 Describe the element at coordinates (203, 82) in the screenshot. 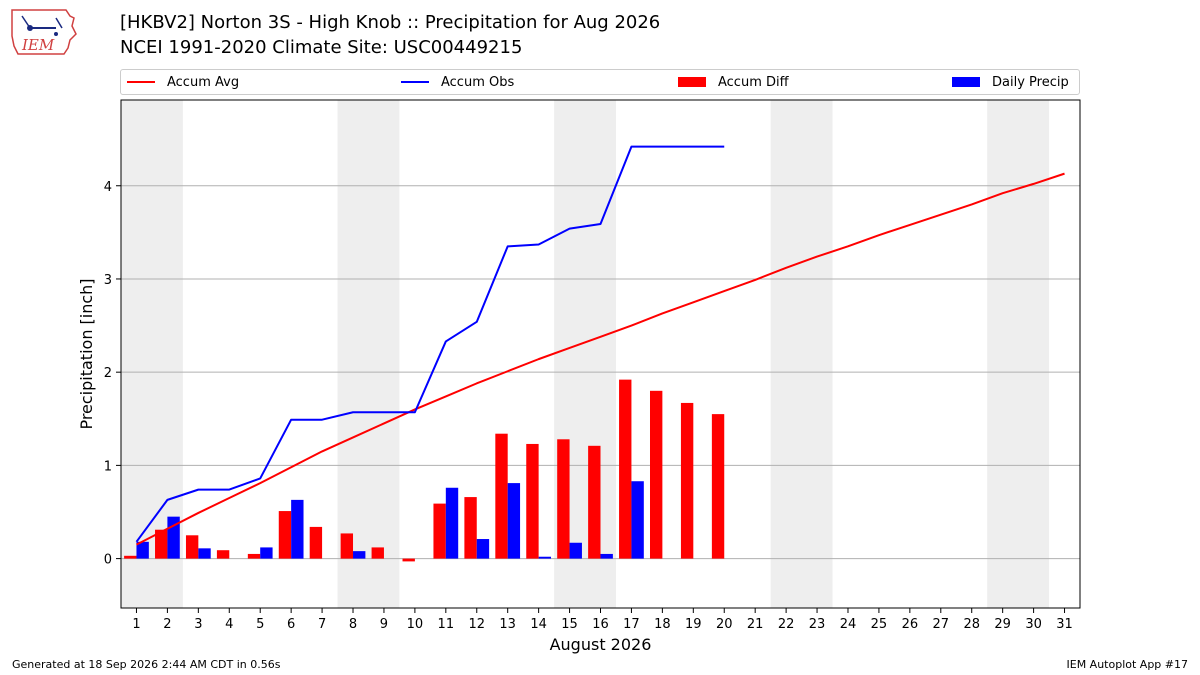

I see `legend-label-accum-avg: Accum Avg` at that location.